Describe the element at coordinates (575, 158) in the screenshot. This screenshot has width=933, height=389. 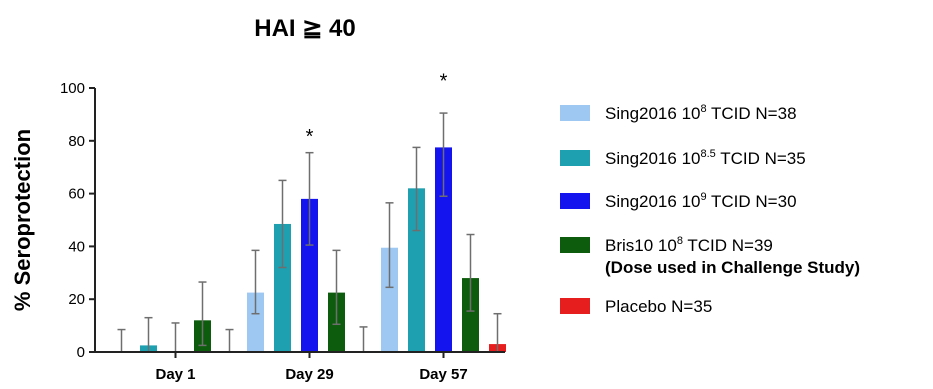
I see `legend-swatch-s2` at that location.